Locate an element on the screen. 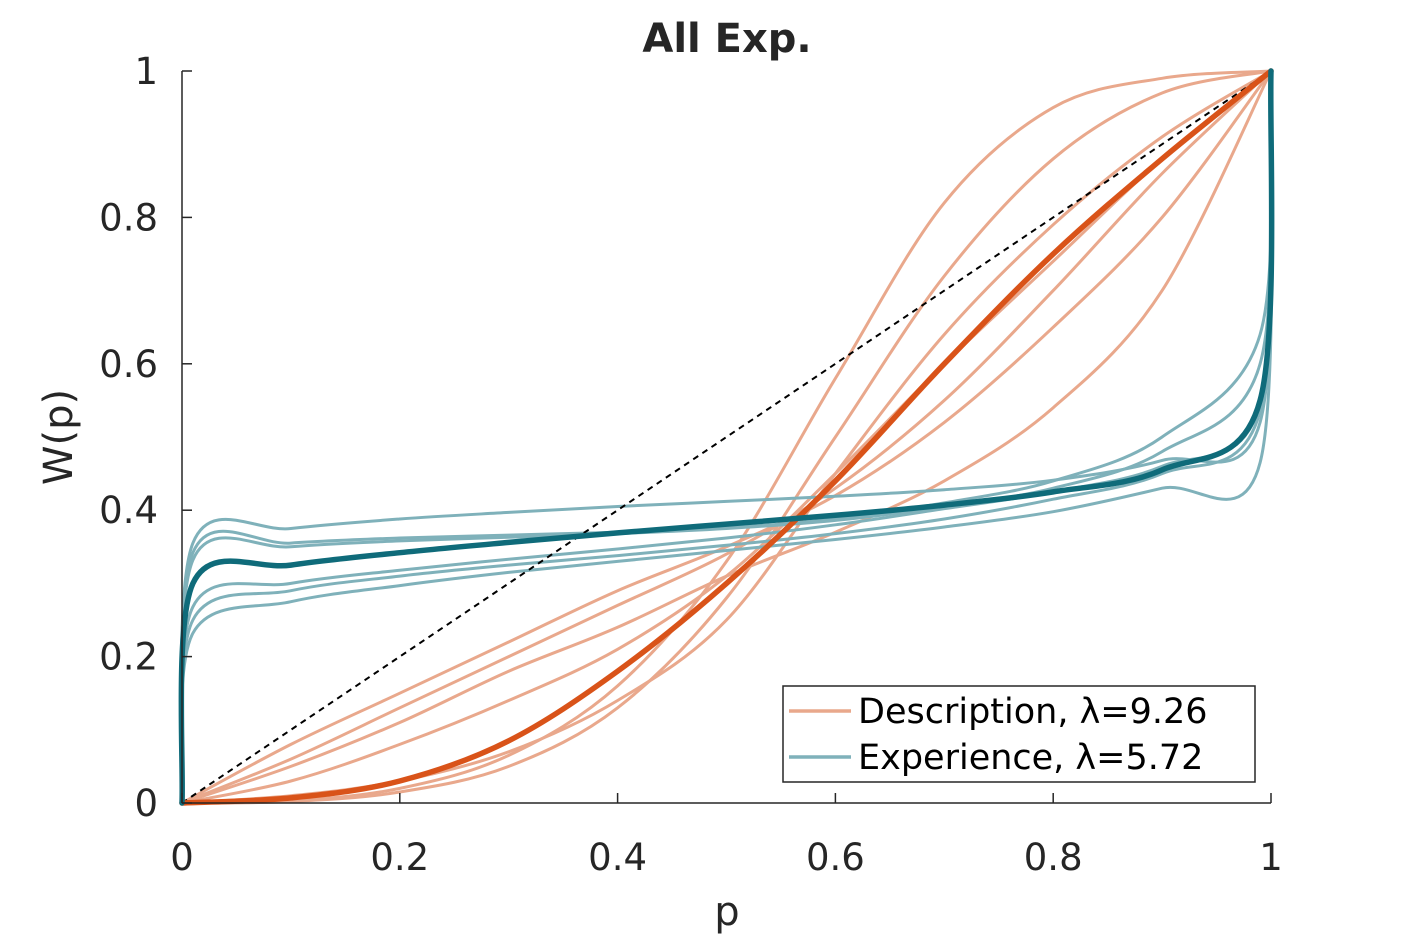 The height and width of the screenshot is (943, 1406). x-tick-label: 1 is located at coordinates (1271, 857).